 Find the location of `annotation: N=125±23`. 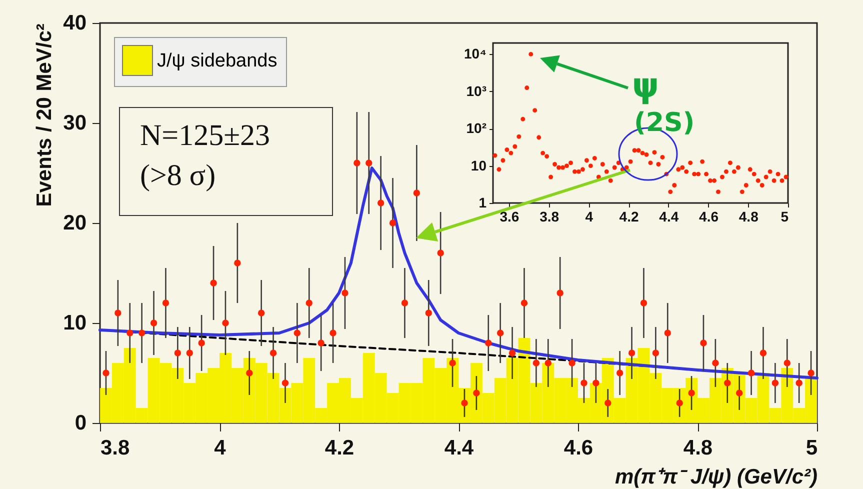

annotation: N=125±23 is located at coordinates (206, 136).